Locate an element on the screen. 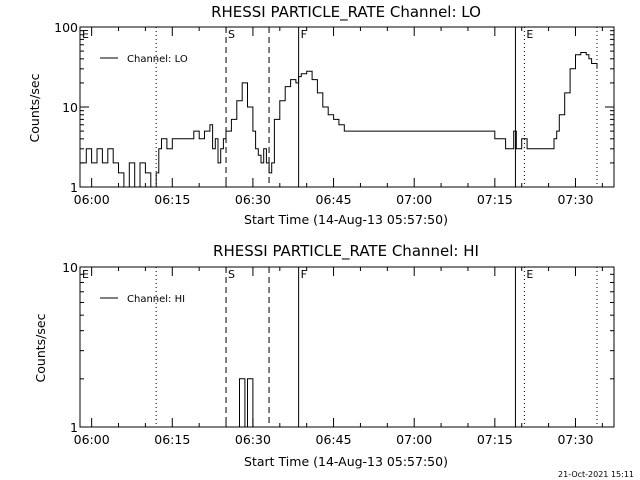  marker-label-lo: S is located at coordinates (231, 34).